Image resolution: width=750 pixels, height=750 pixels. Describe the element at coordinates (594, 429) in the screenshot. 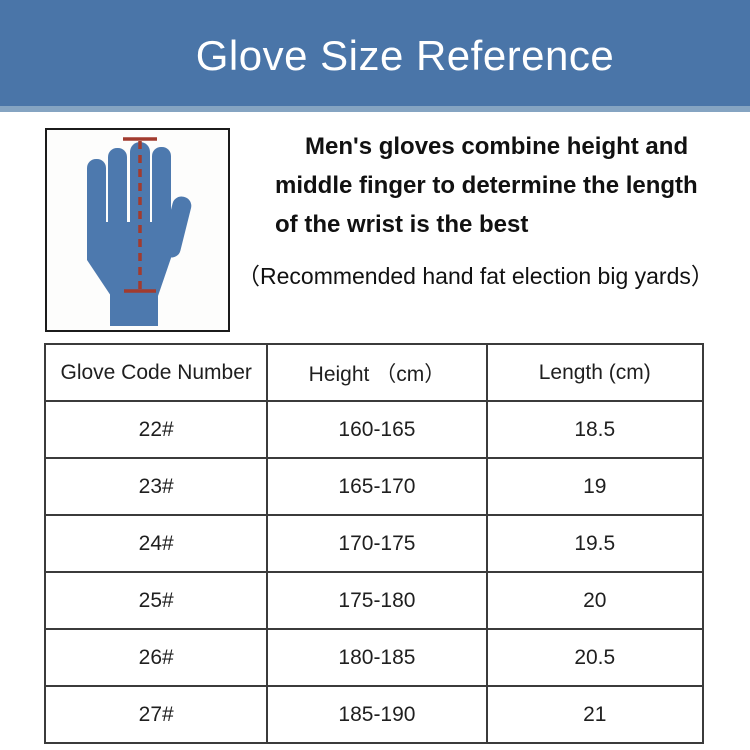

I see `cell-length: 18.5` at that location.